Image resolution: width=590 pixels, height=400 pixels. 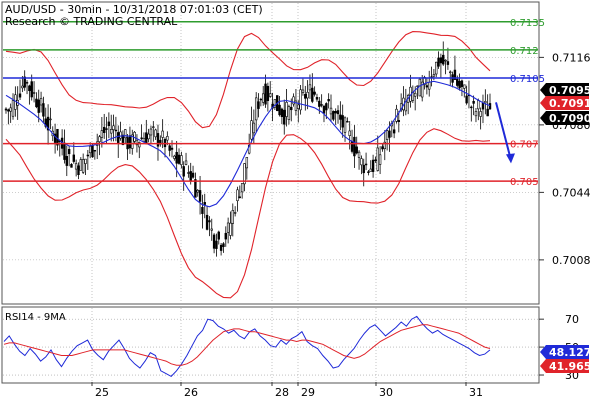 What do you see at coordinates (527, 23) in the screenshot?
I see `level-label: 0.7135` at bounding box center [527, 23].